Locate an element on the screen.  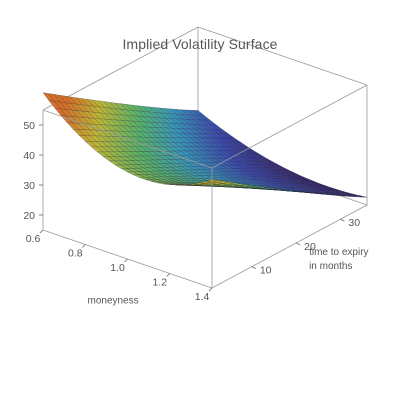
y-axis-label: time to expiry is located at coordinates (338, 252).